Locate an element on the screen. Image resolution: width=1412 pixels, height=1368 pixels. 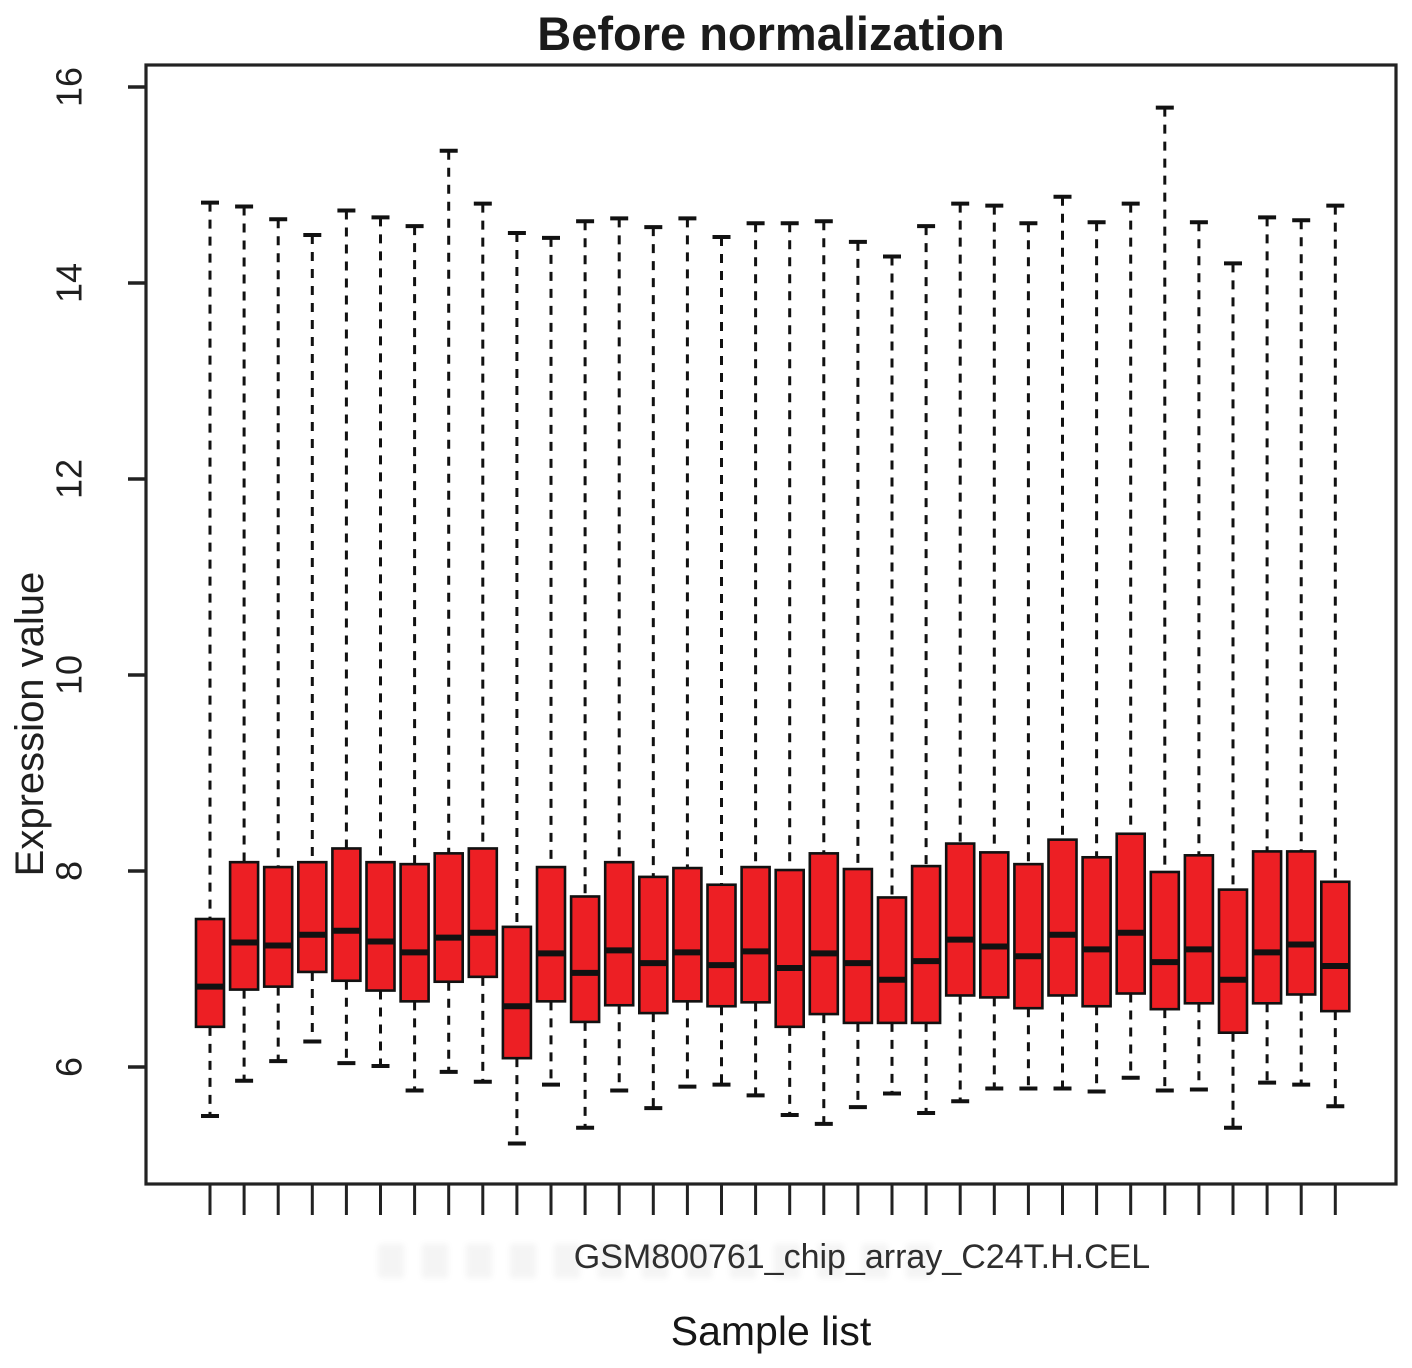
y-tick-label: 10 is located at coordinates (69, 675).